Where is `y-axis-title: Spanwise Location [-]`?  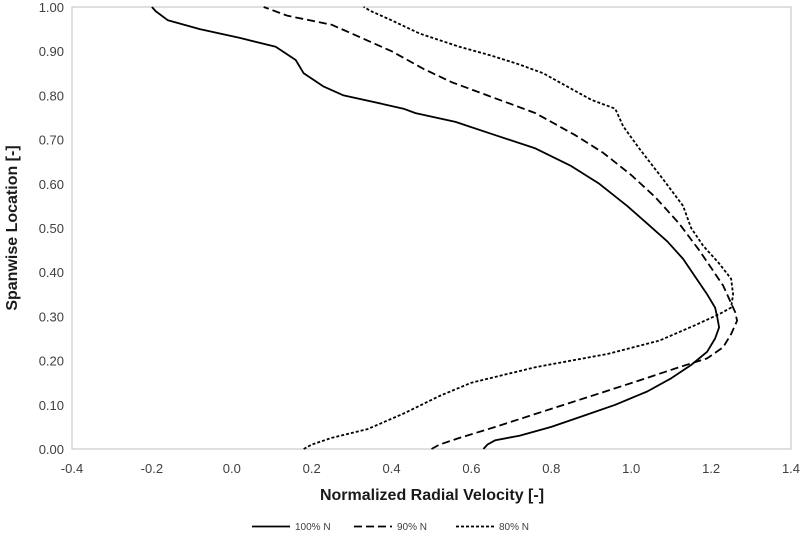
y-axis-title: Spanwise Location [-] is located at coordinates (12, 227).